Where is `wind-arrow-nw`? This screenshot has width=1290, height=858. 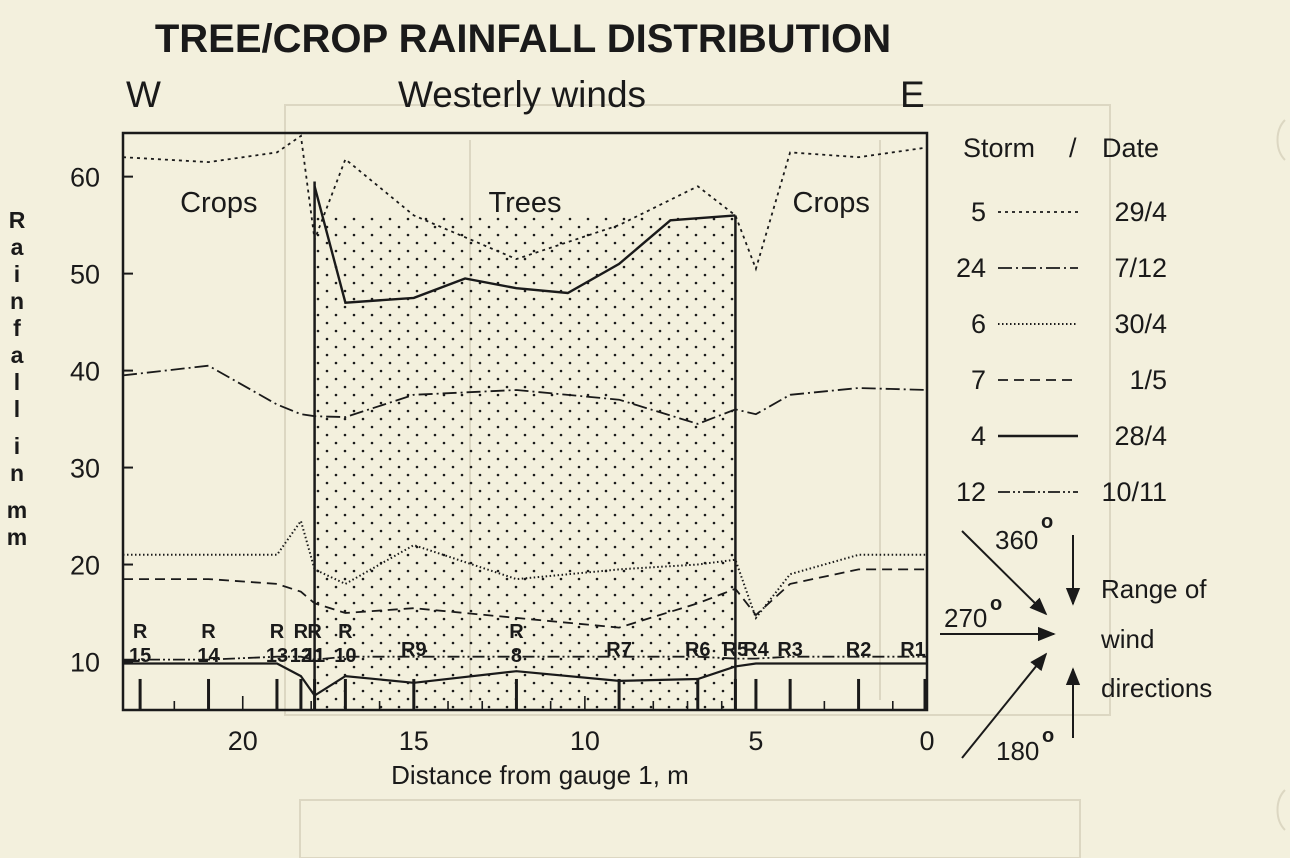 wind-arrow-nw is located at coordinates (1004, 573).